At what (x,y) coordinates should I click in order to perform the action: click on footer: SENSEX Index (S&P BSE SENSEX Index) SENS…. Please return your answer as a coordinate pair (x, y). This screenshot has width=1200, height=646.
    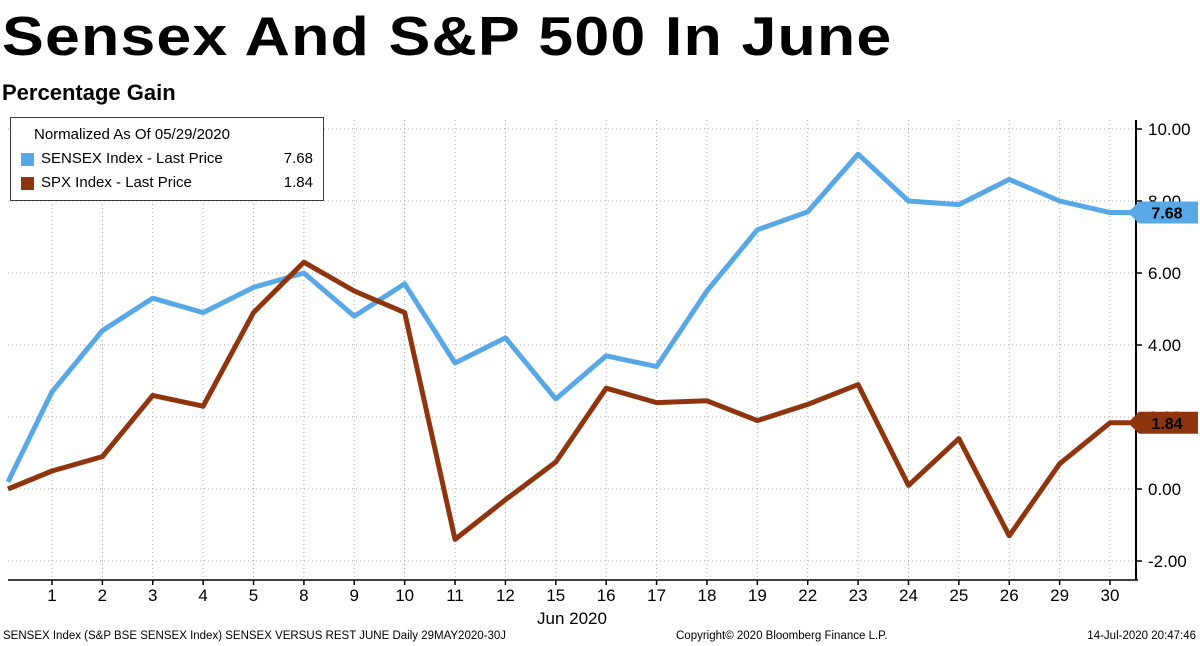
    Looking at the image, I should click on (600, 638).